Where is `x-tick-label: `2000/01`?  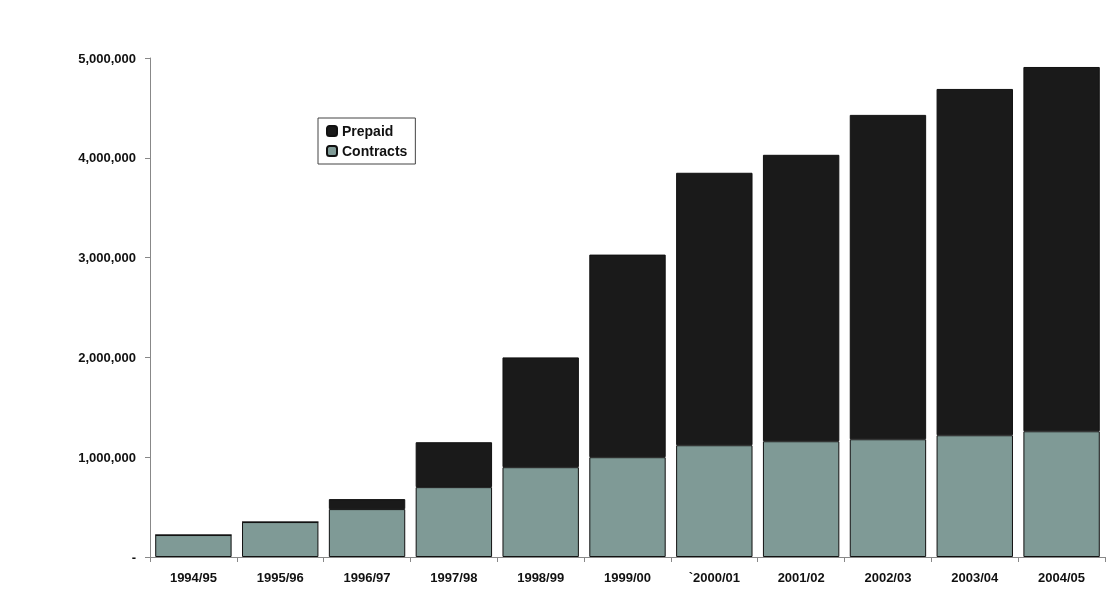 x-tick-label: `2000/01 is located at coordinates (714, 577).